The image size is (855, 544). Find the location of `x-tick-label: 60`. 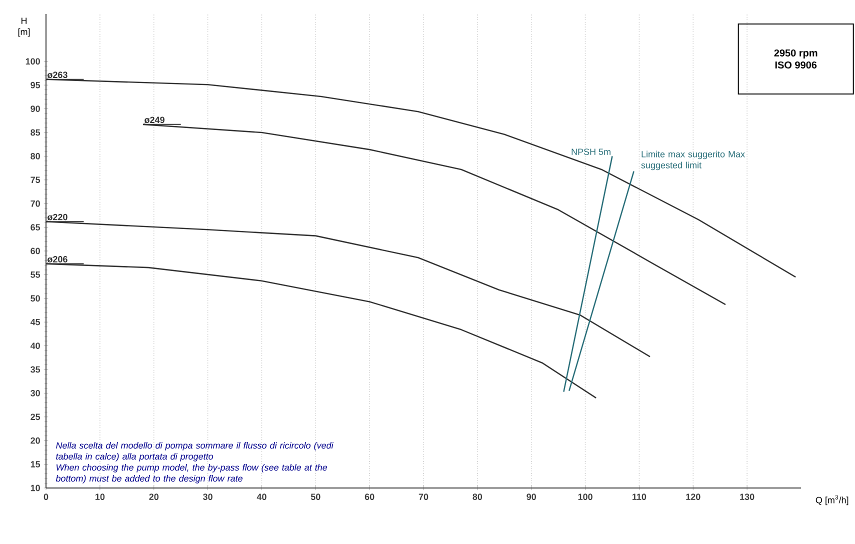

x-tick-label: 60 is located at coordinates (369, 497).